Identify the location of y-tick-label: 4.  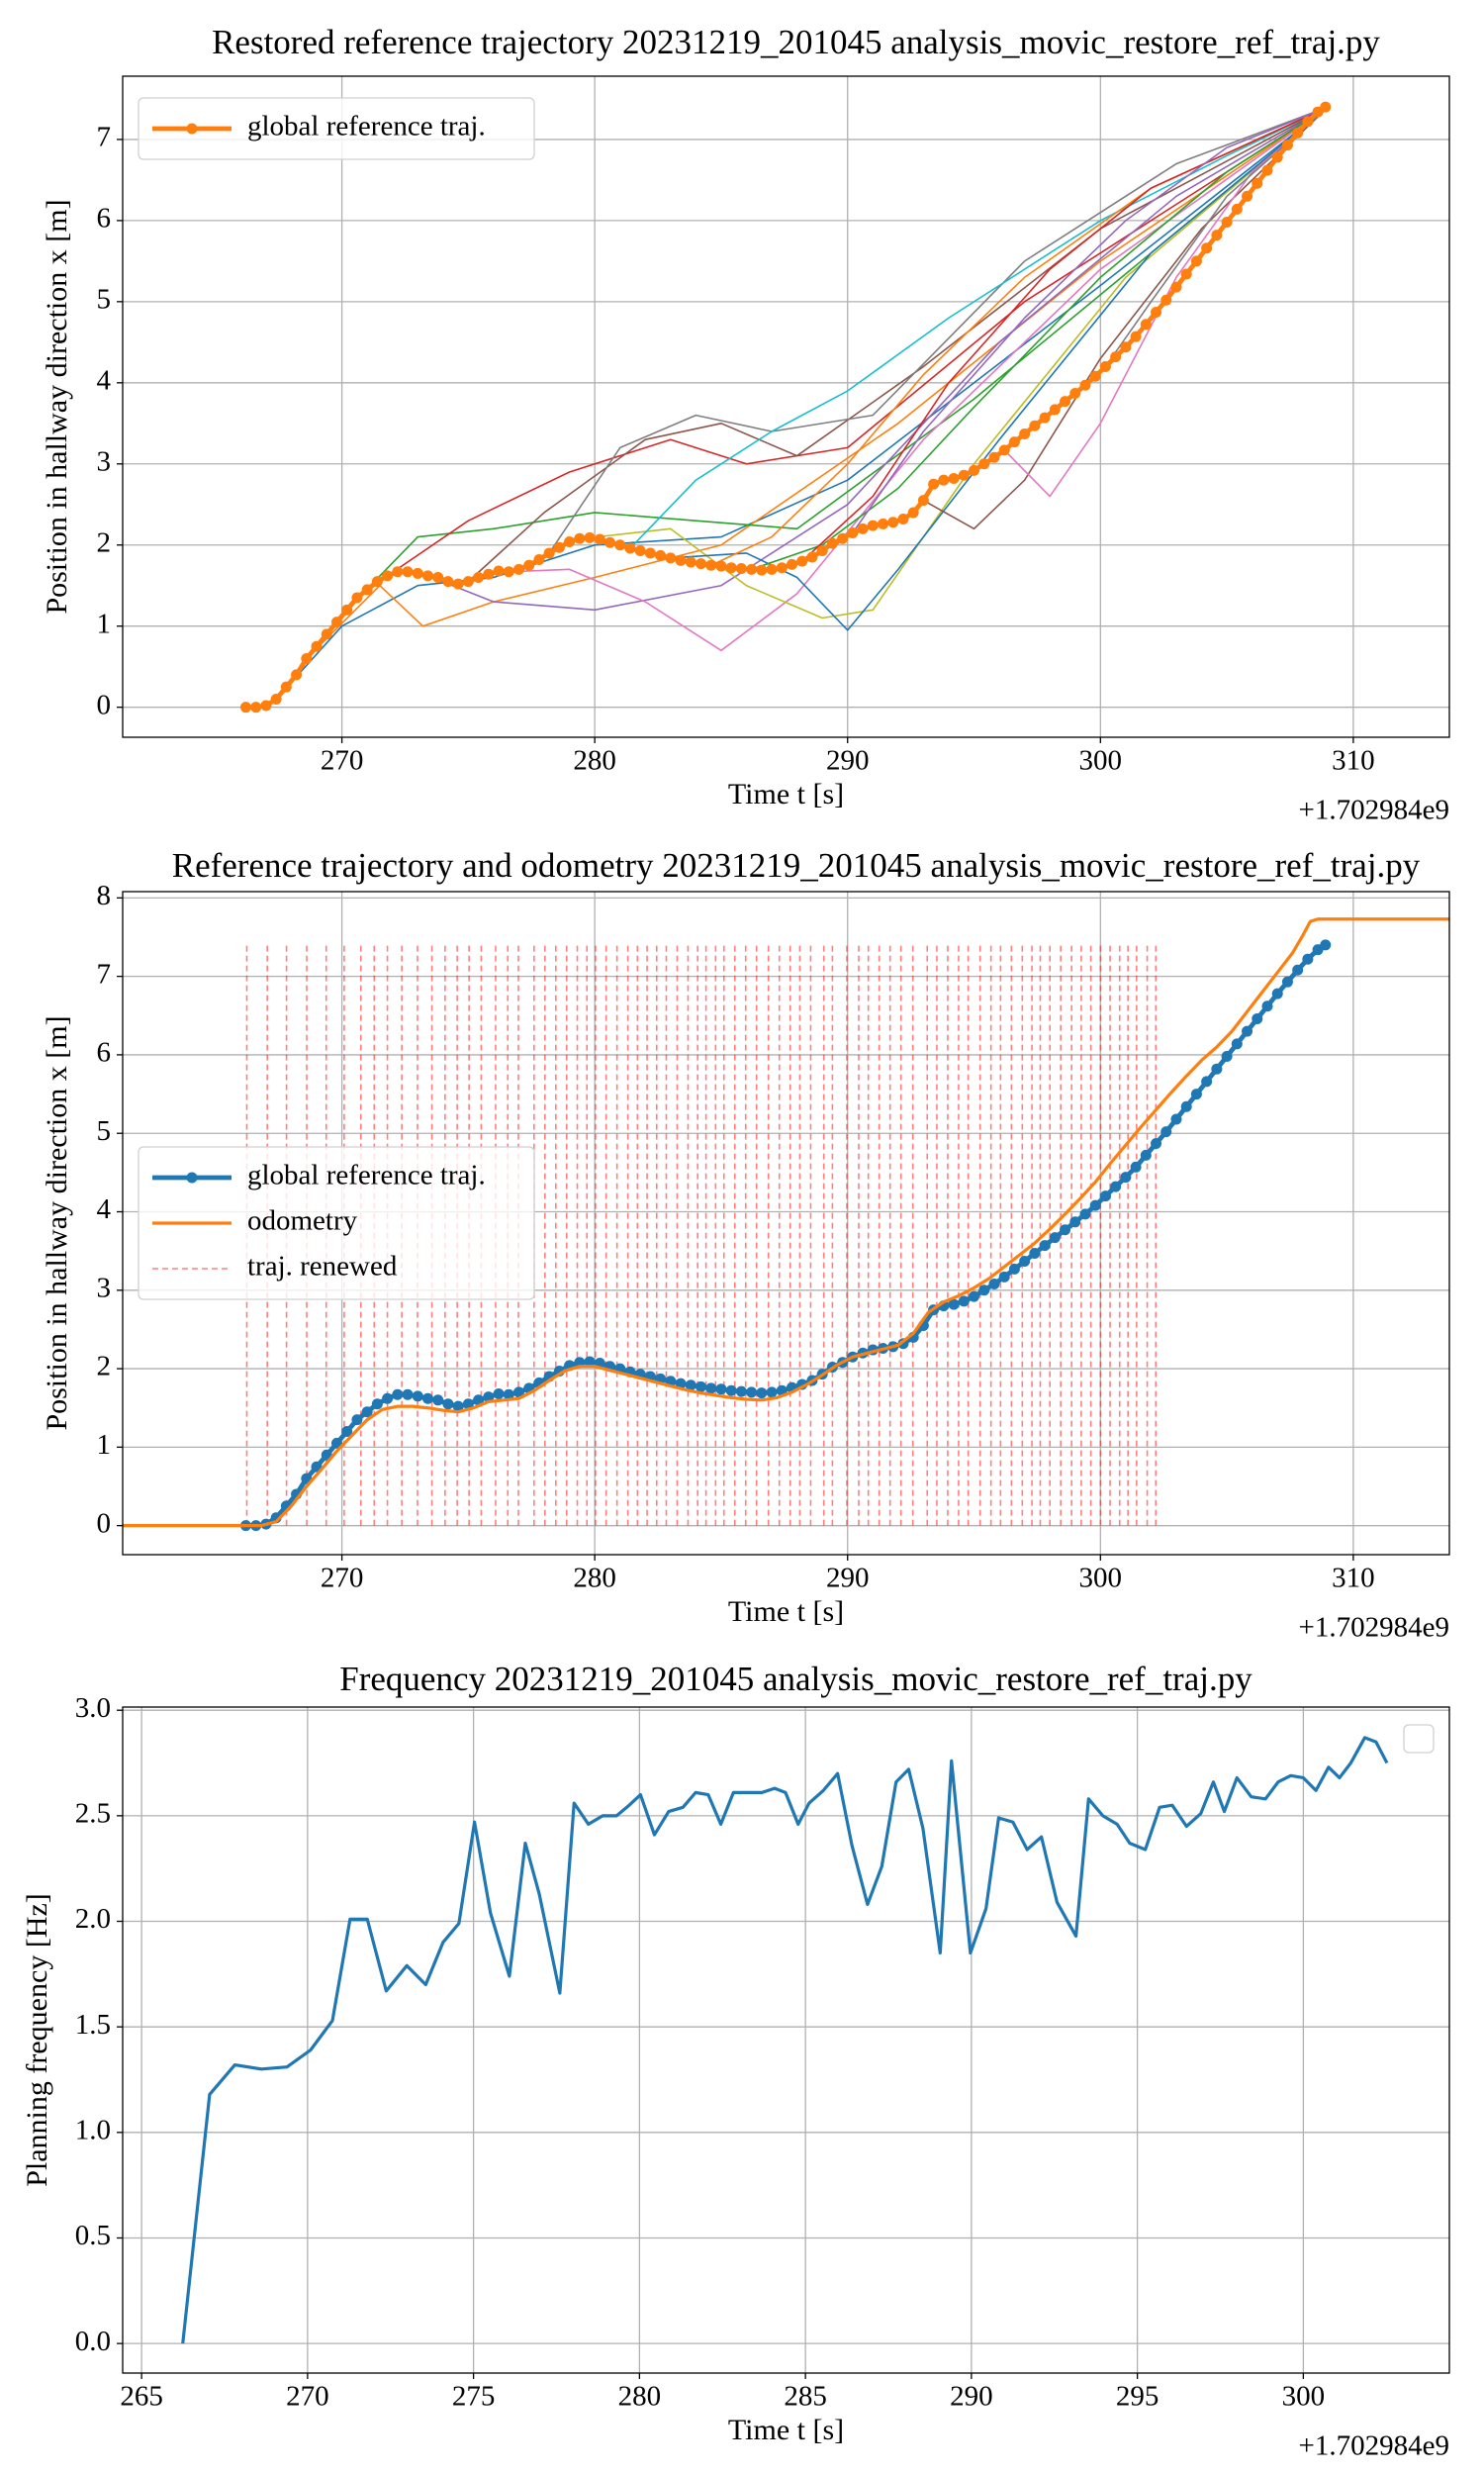
(104, 1209).